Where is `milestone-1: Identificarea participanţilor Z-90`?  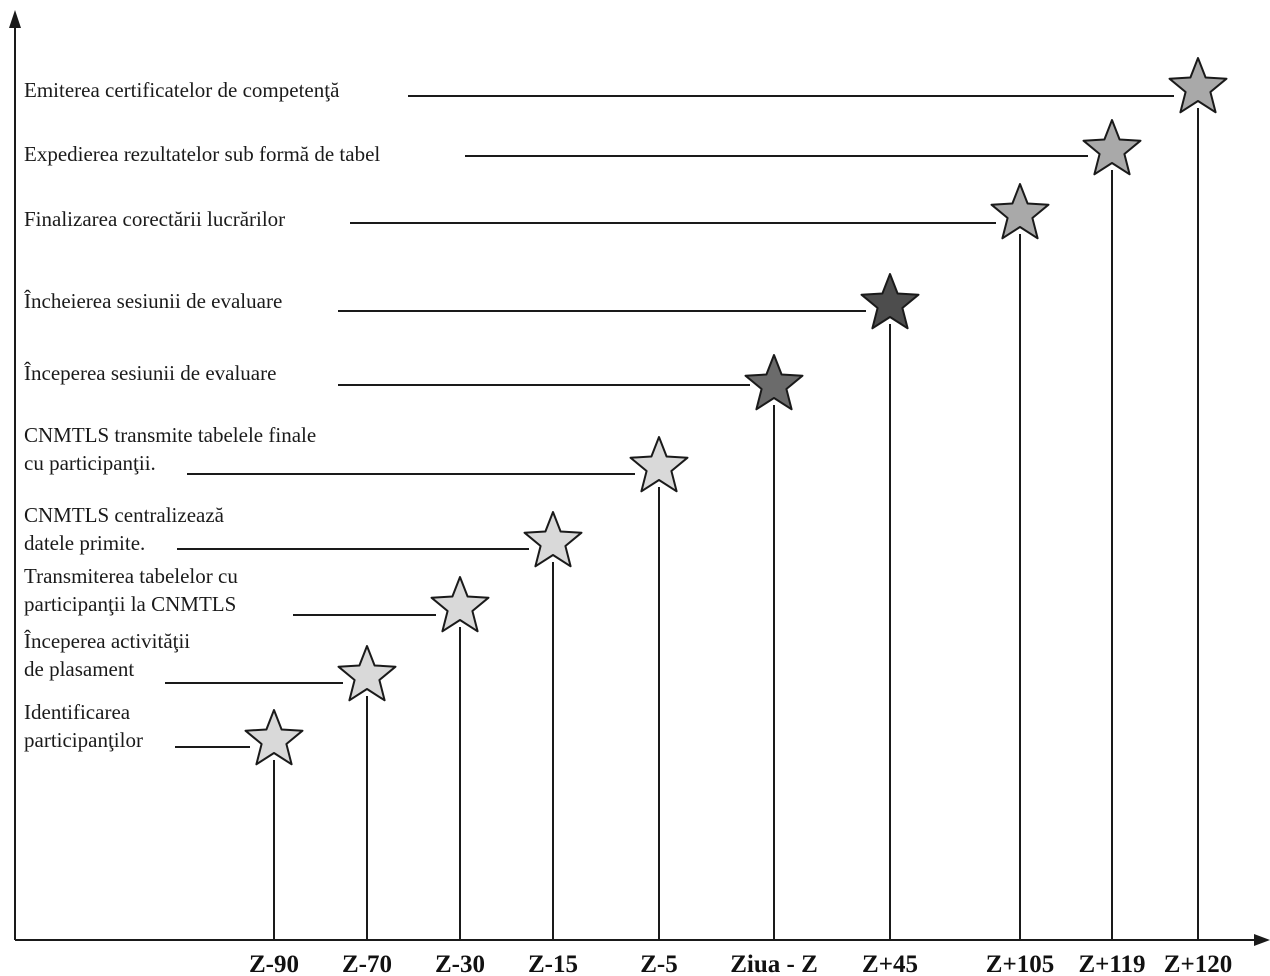
milestone-1: Identificarea participanţilor Z-90 is located at coordinates (164, 838).